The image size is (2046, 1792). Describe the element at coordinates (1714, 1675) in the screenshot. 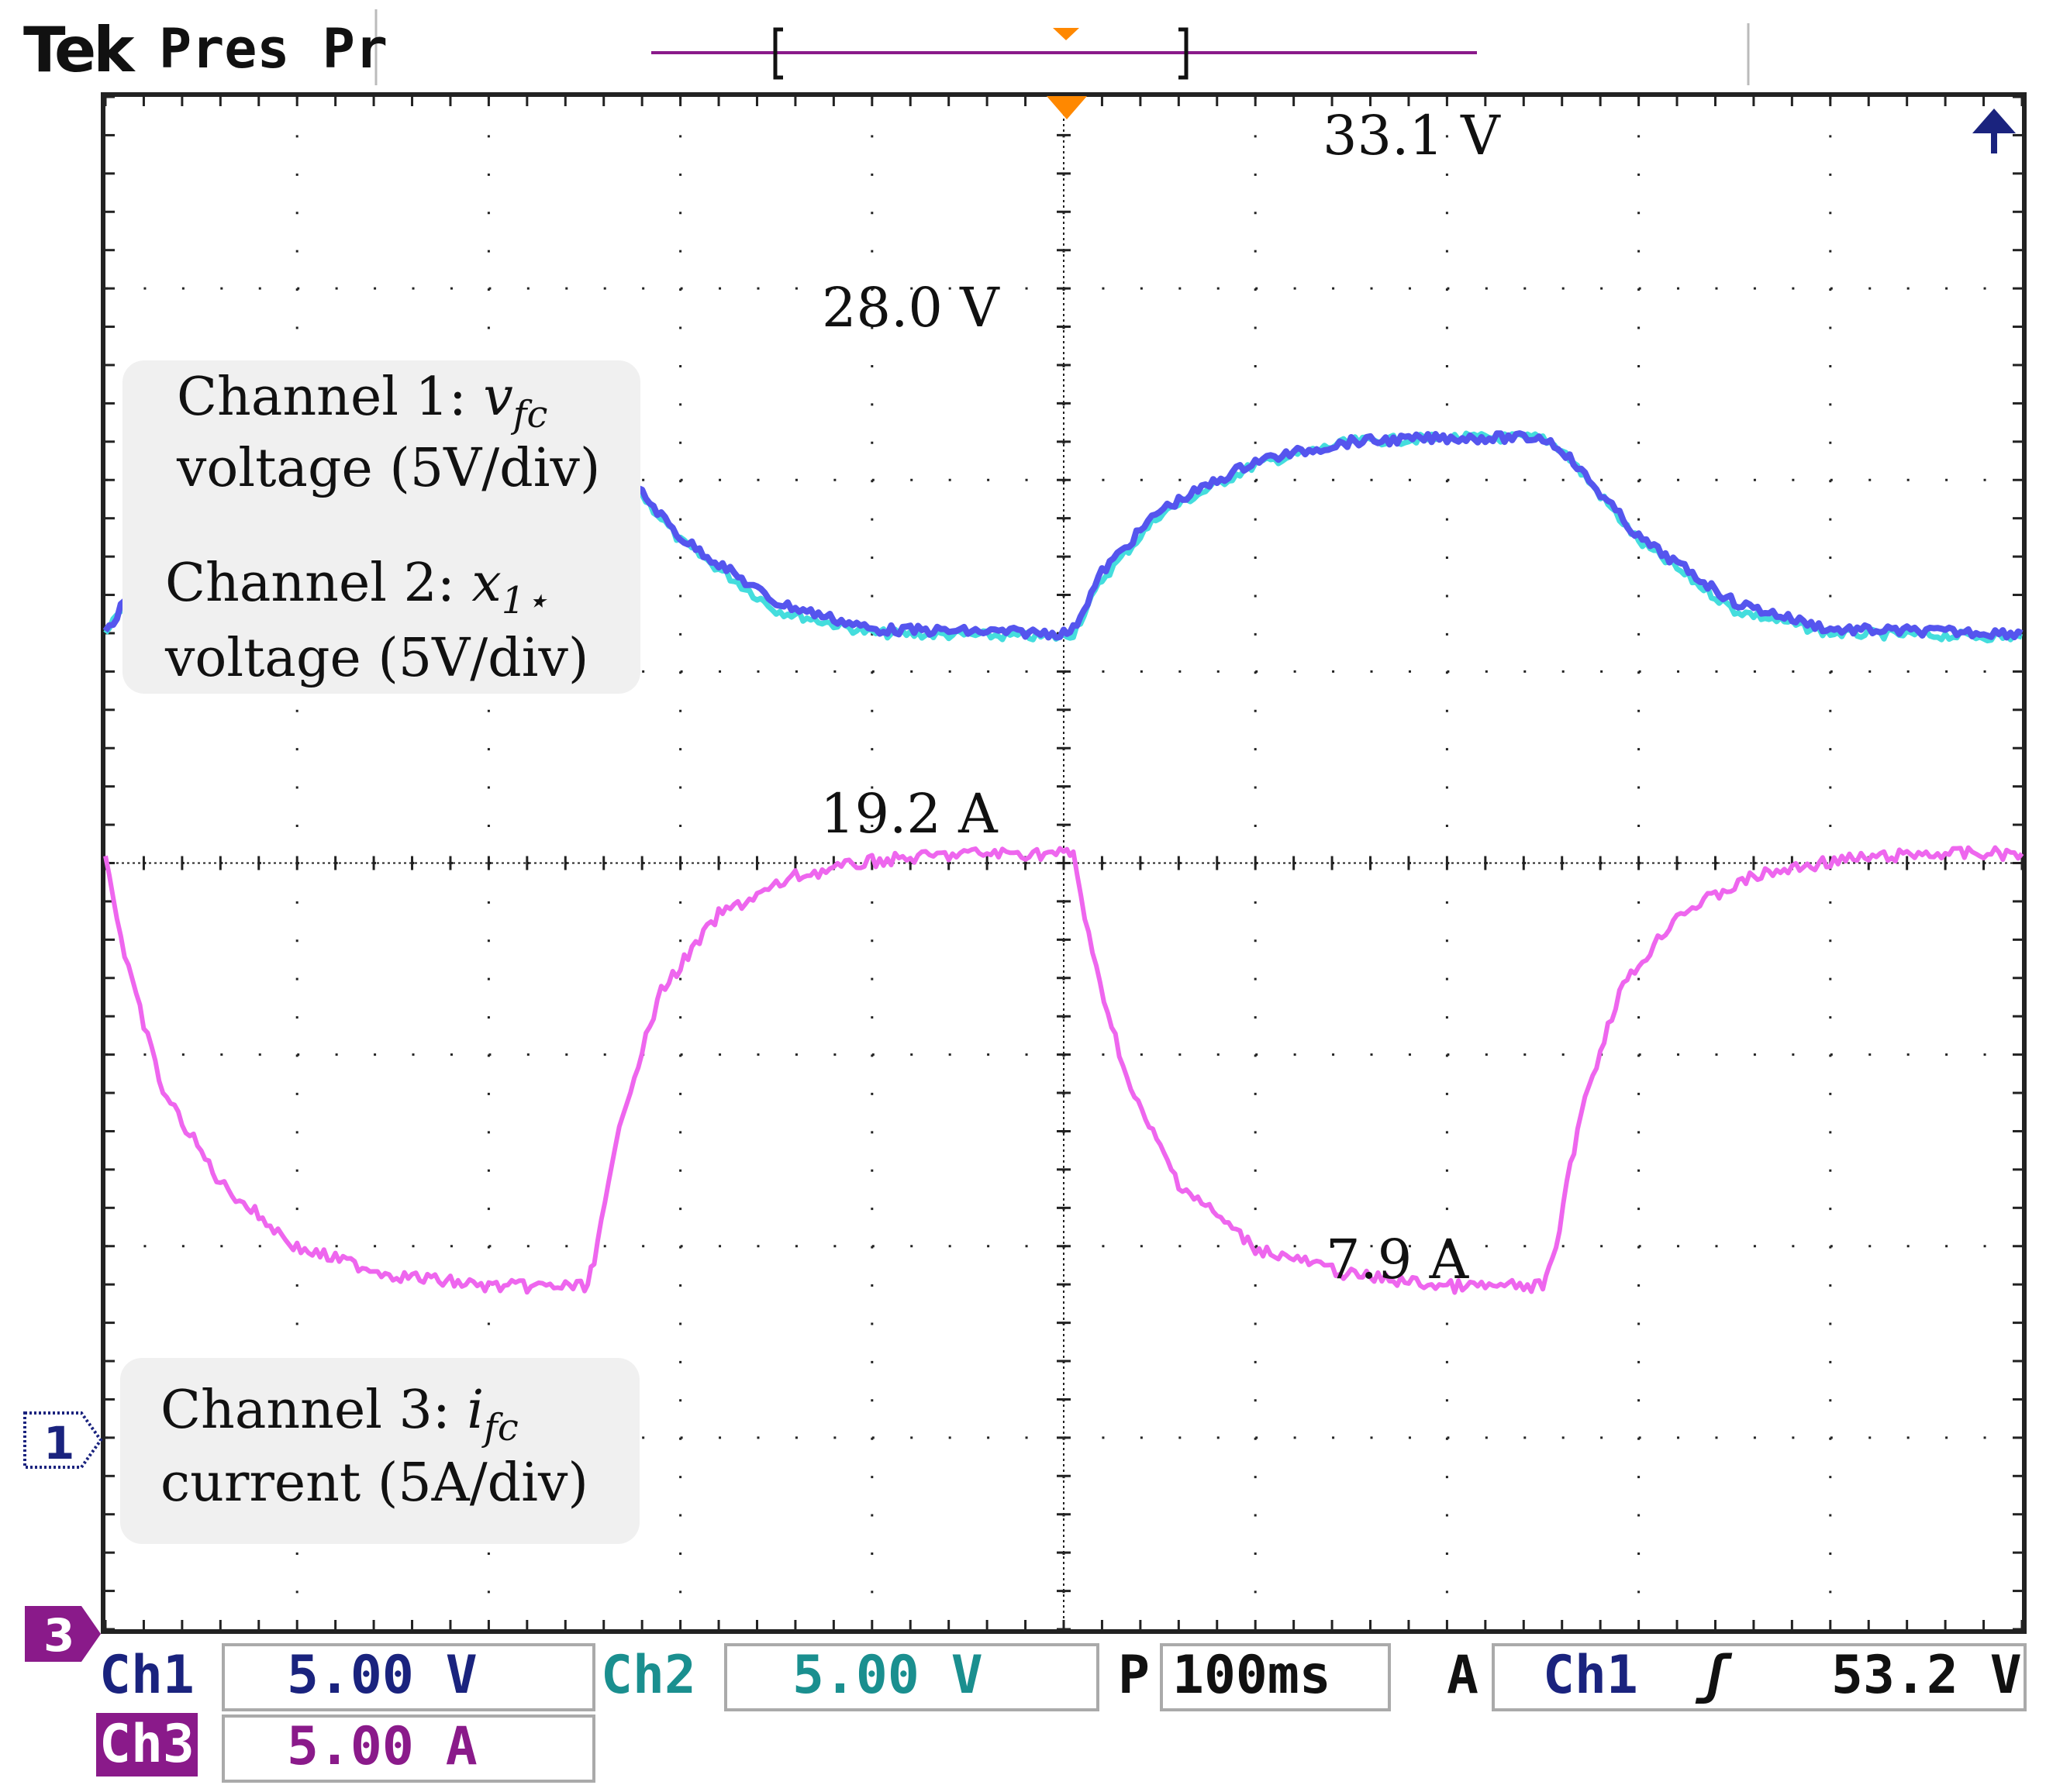

I see `trigger-slope-icon: ʃ` at that location.